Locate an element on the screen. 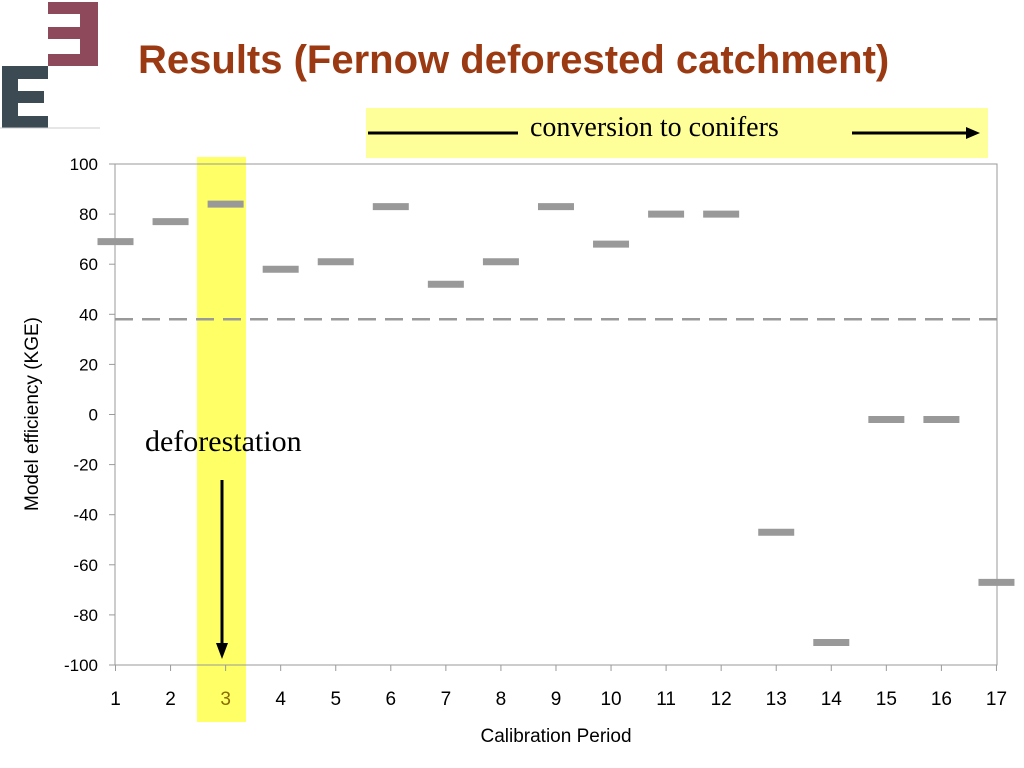  y-tick-label: -80 is located at coordinates (85, 615).